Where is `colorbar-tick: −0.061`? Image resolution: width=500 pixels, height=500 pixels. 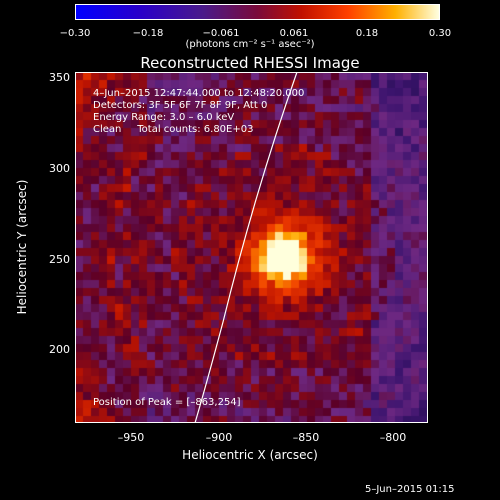 colorbar-tick: −0.061 is located at coordinates (221, 33).